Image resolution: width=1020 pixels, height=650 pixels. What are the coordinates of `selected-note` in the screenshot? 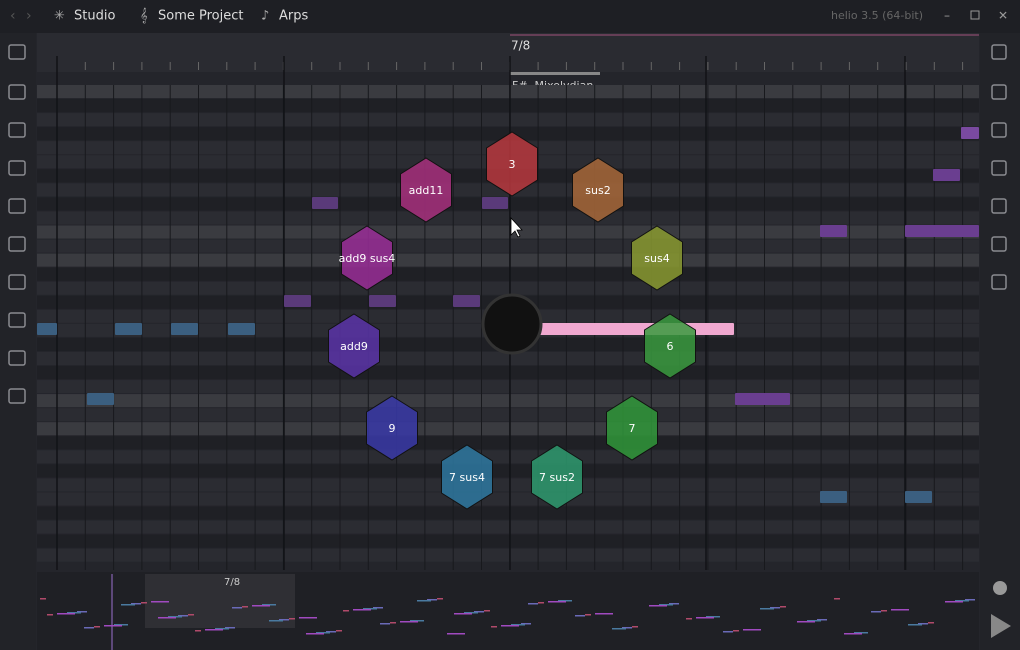 It's located at (622, 329).